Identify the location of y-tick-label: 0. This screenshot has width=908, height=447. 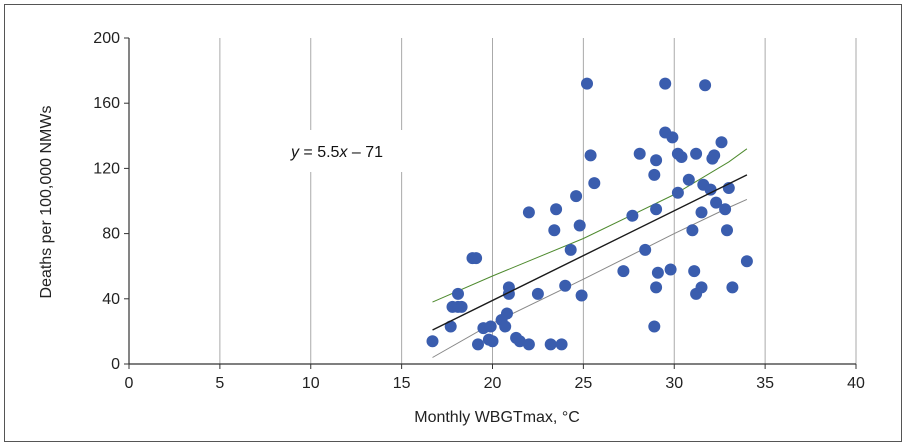
(115, 364).